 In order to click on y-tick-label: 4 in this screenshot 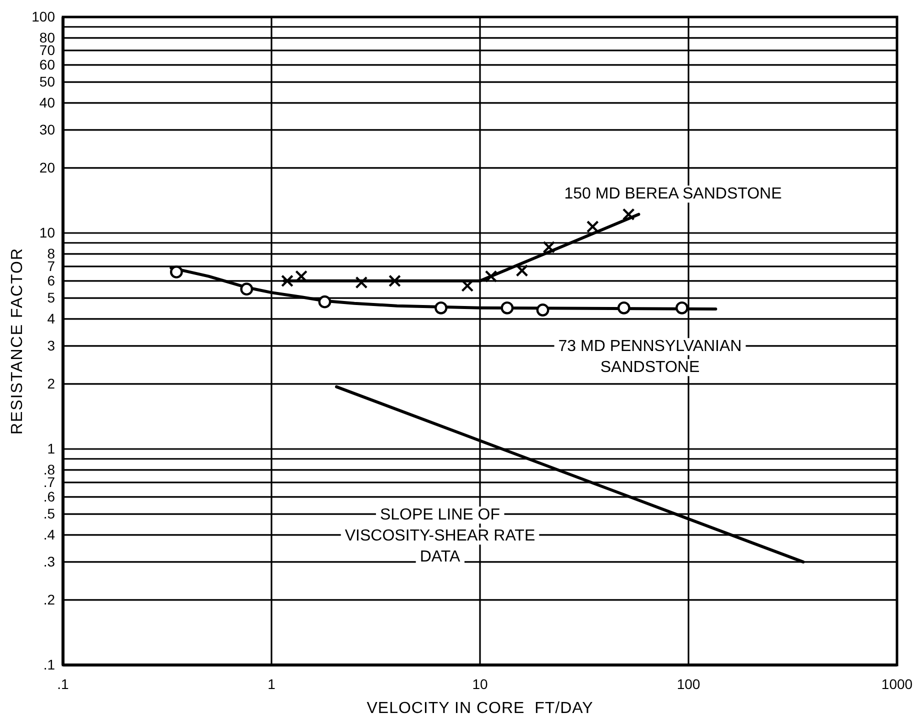, I will do `click(51, 318)`.